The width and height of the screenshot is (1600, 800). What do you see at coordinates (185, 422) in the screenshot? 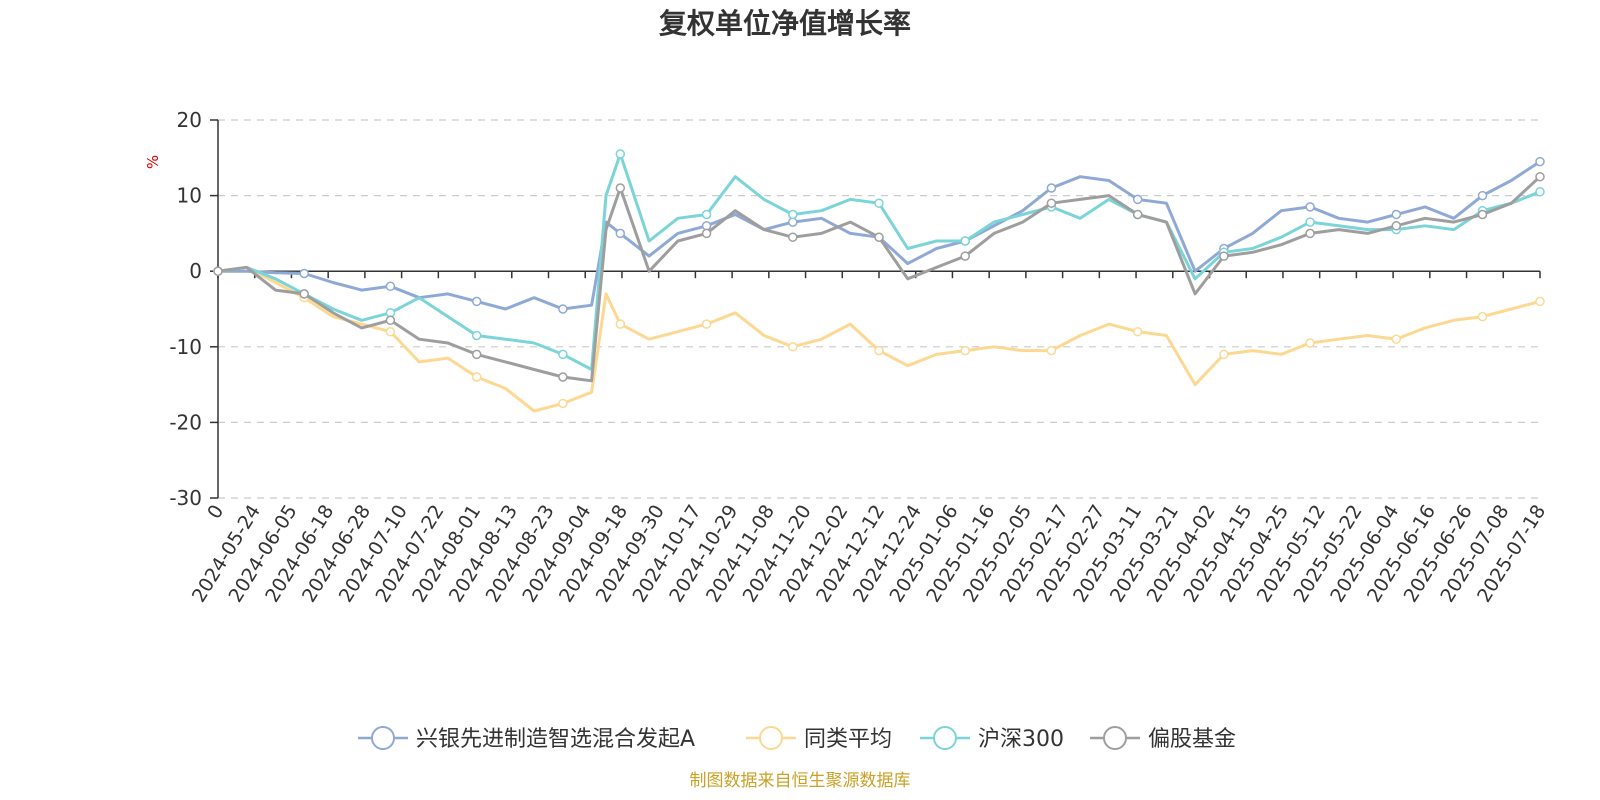
I see `y-tick-label: -20` at bounding box center [185, 422].